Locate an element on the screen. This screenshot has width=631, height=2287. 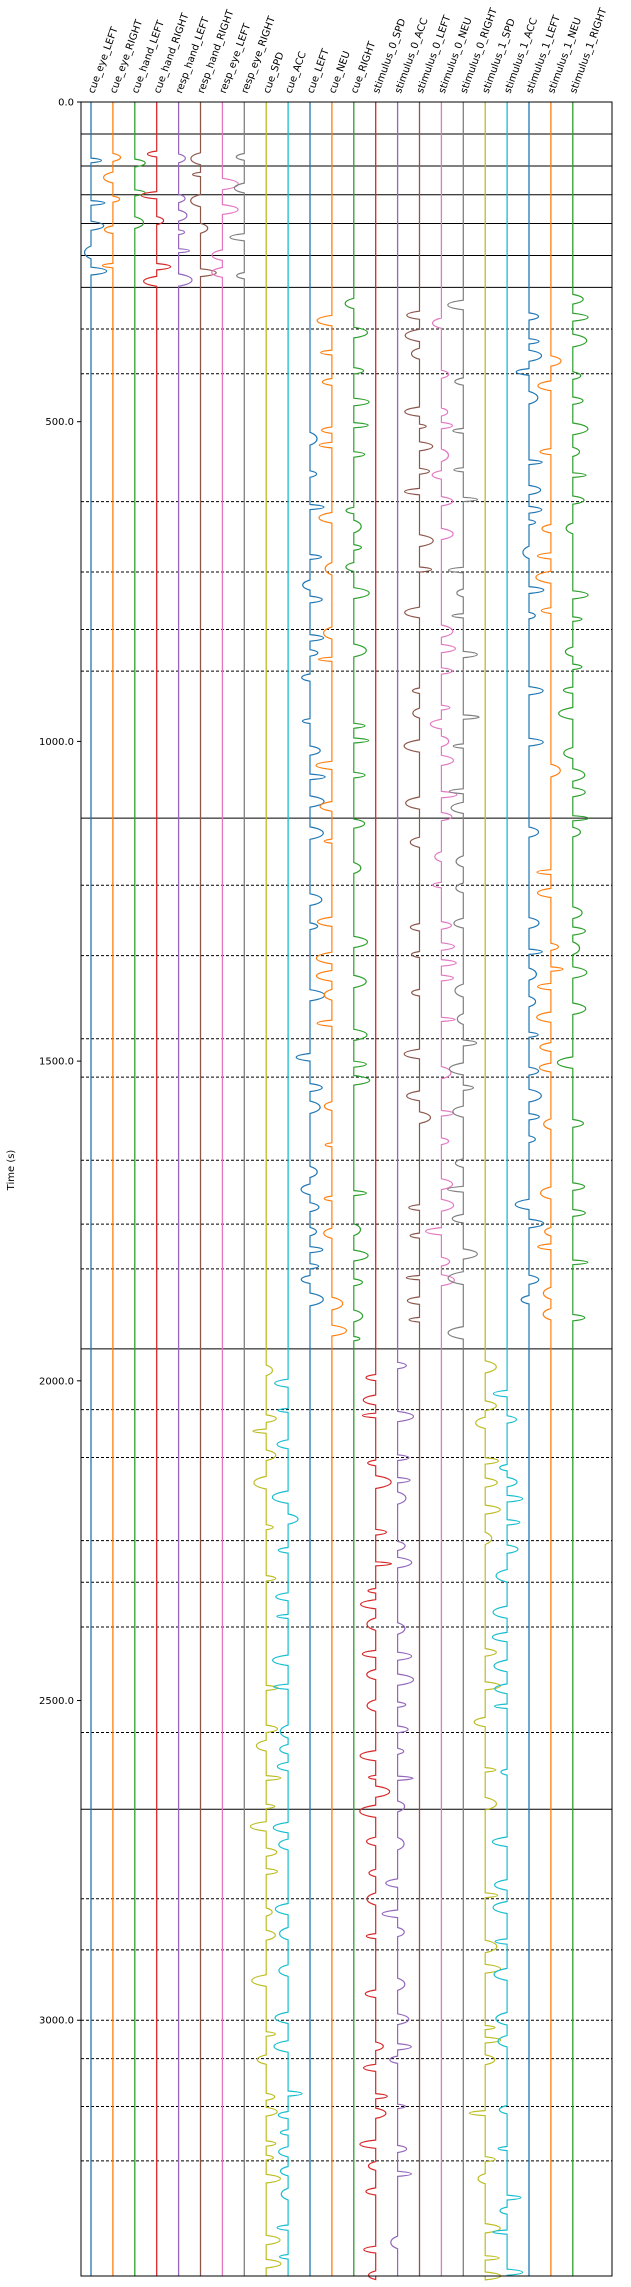
channel-signal-cue-eye-right is located at coordinates (111, 211).